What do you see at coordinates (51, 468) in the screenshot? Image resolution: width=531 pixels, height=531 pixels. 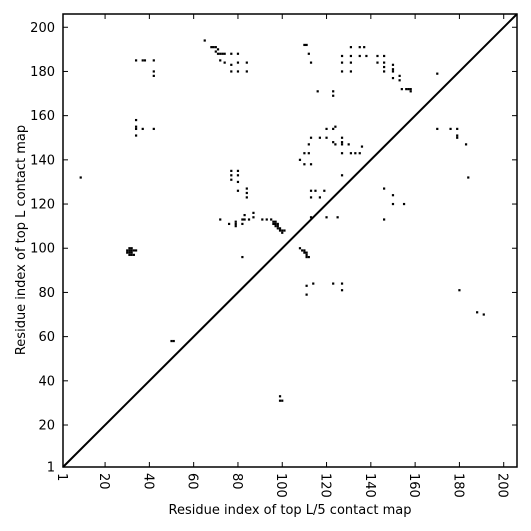 I see `y-tick-label: 1` at bounding box center [51, 468].